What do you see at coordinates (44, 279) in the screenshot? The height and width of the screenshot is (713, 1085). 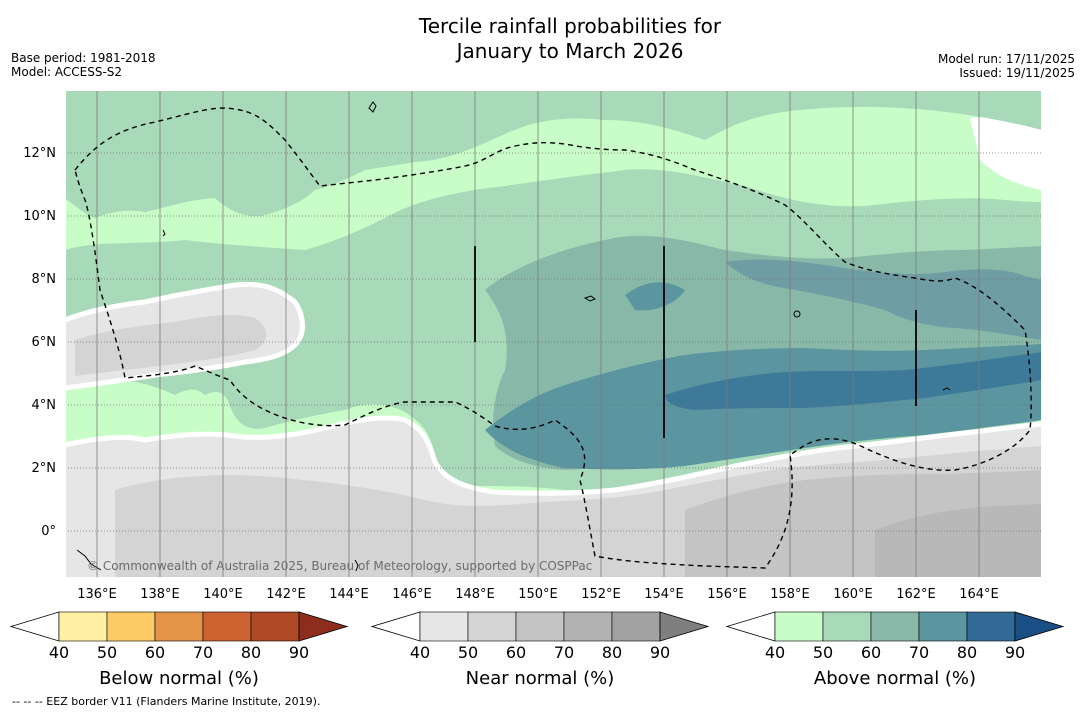 I see `lat-label-8n: 8°N` at bounding box center [44, 279].